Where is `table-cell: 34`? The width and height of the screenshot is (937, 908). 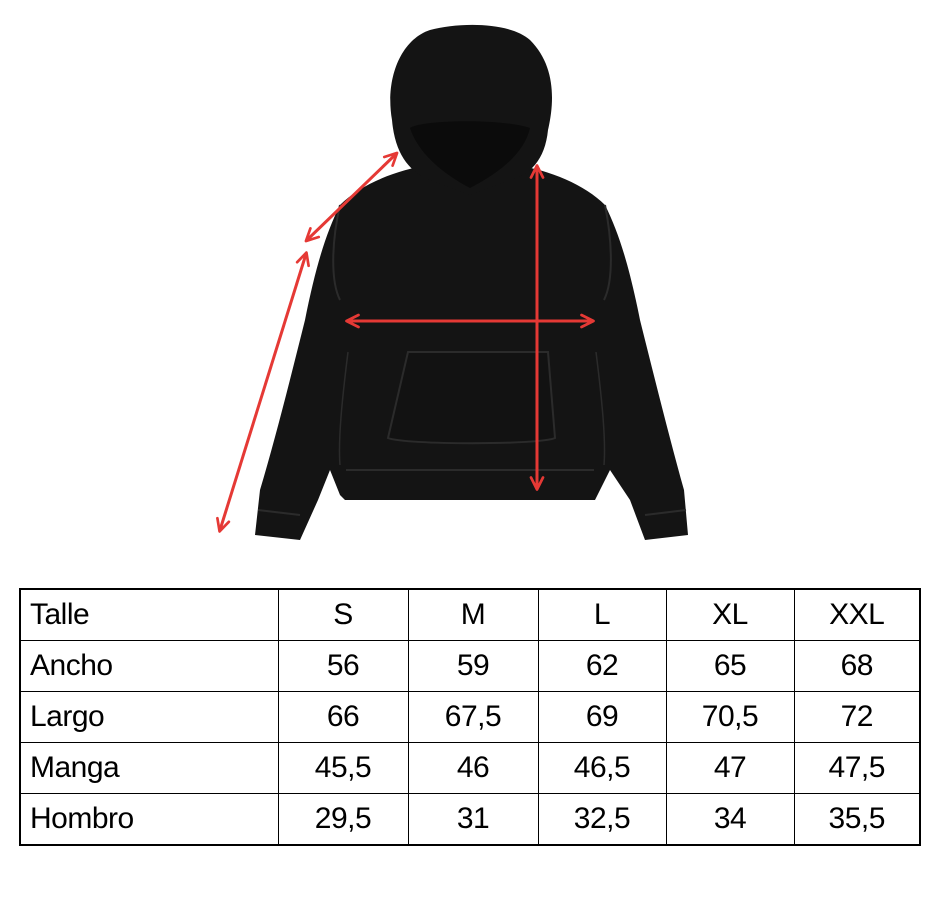 table-cell: 34 is located at coordinates (730, 819).